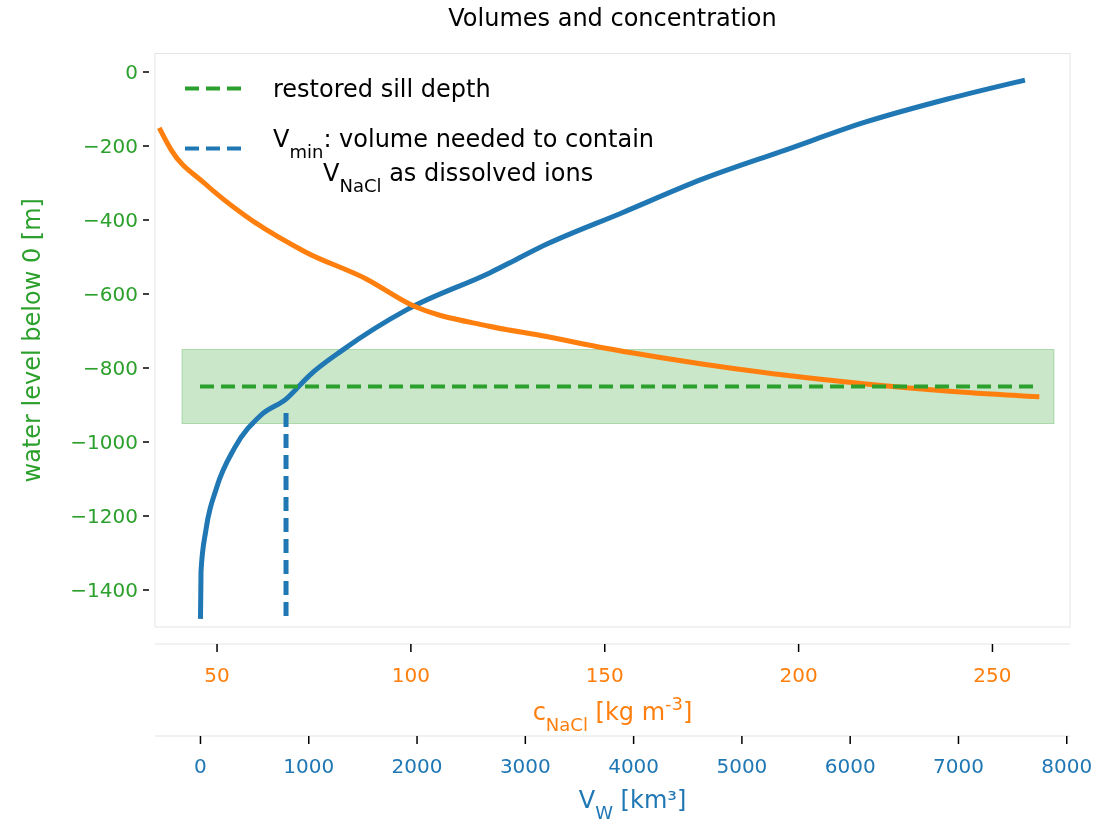 The image size is (1106, 822). I want to click on x-tick-label: 4000, so click(634, 766).